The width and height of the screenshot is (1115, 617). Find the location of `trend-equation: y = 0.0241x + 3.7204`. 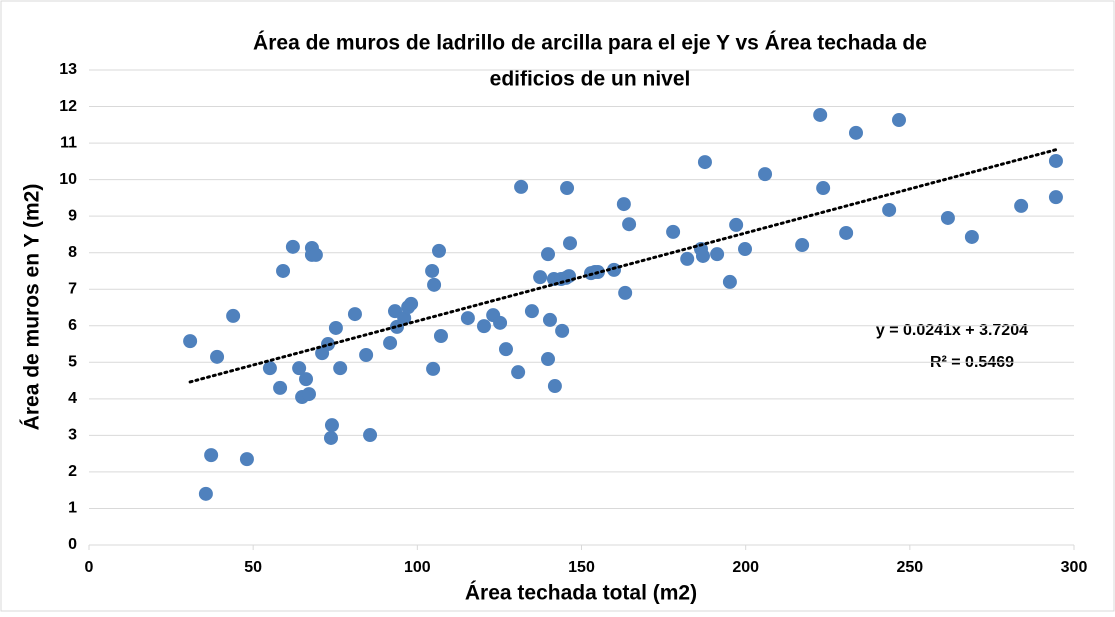

trend-equation: y = 0.0241x + 3.7204 is located at coordinates (952, 330).